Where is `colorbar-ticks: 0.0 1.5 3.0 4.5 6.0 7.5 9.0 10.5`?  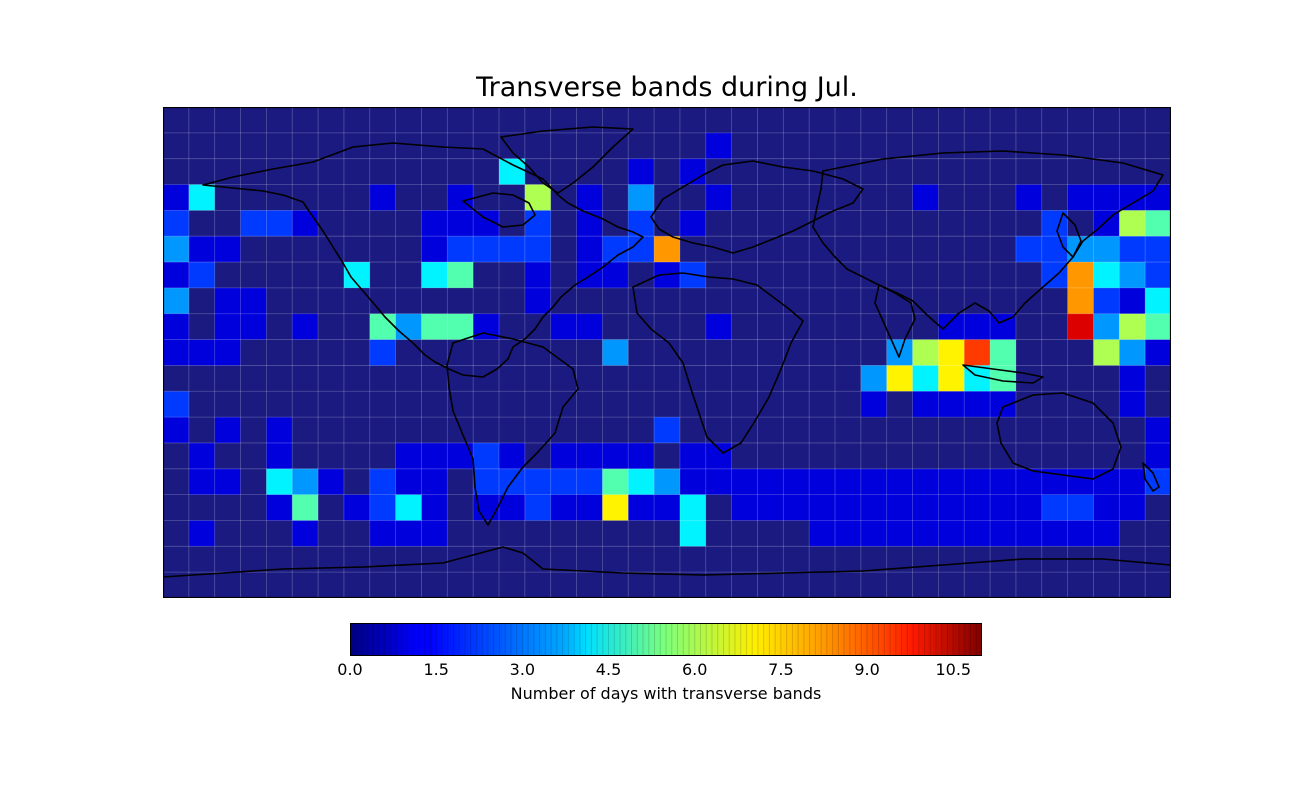
colorbar-ticks: 0.0 1.5 3.0 4.5 6.0 7.5 9.0 10.5 is located at coordinates (659, 670).